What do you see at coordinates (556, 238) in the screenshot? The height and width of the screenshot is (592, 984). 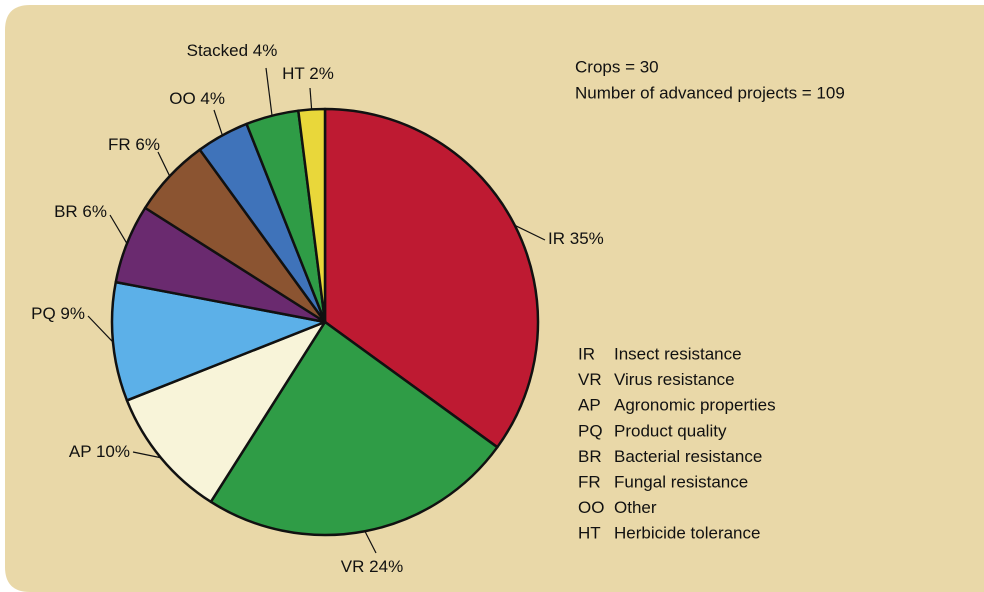 I see `label-category: IR` at bounding box center [556, 238].